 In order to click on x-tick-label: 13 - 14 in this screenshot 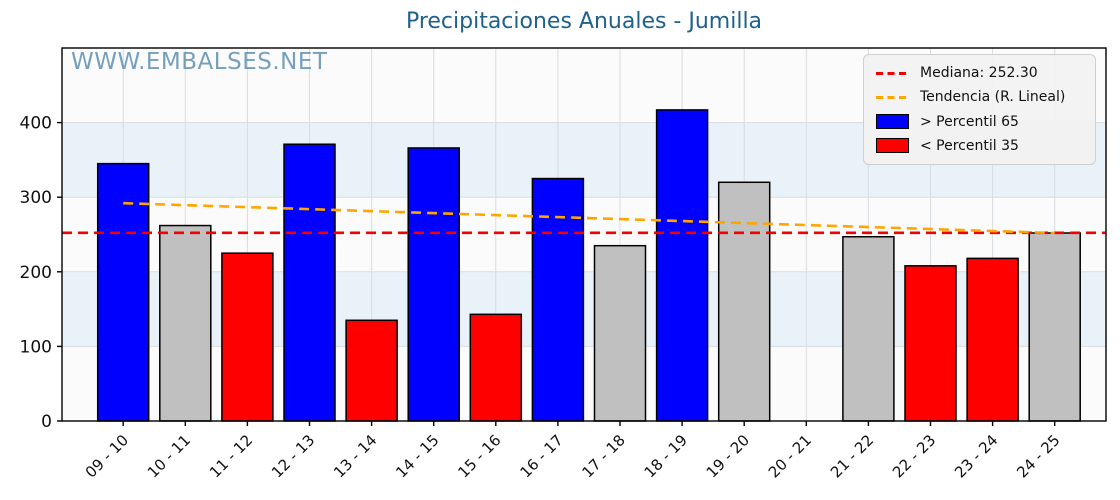, I will do `click(355, 456)`.